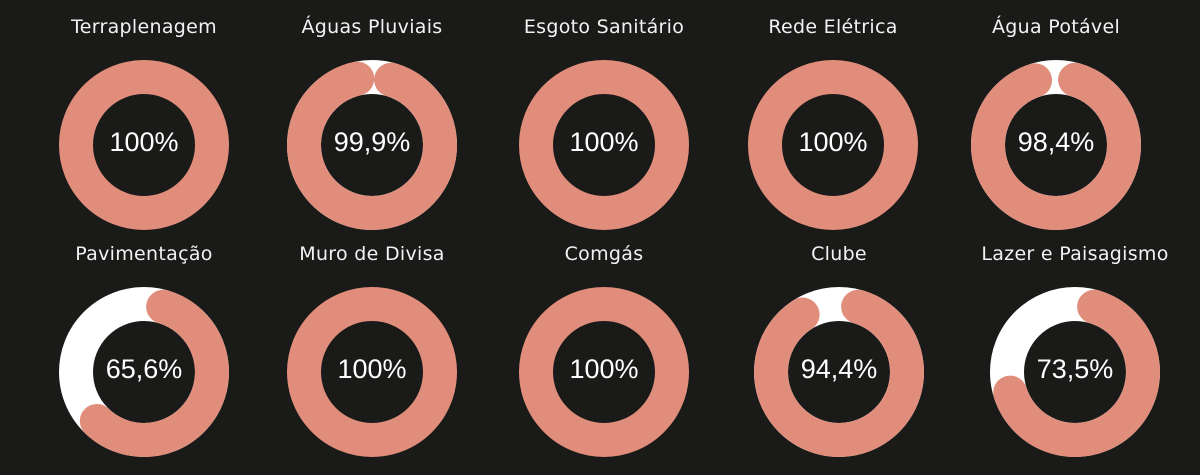 The width and height of the screenshot is (1200, 475). I want to click on gauge-title: Águas Pluviais, so click(372, 27).